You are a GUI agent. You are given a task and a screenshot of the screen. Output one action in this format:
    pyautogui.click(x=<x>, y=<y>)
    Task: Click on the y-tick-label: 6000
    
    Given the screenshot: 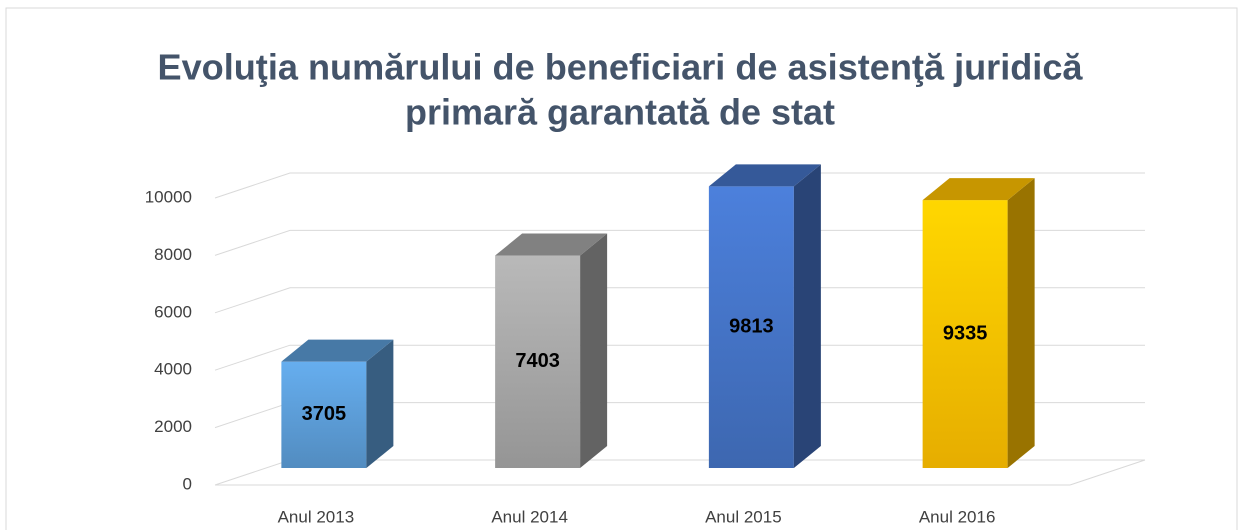 What is the action you would take?
    pyautogui.click(x=173, y=311)
    